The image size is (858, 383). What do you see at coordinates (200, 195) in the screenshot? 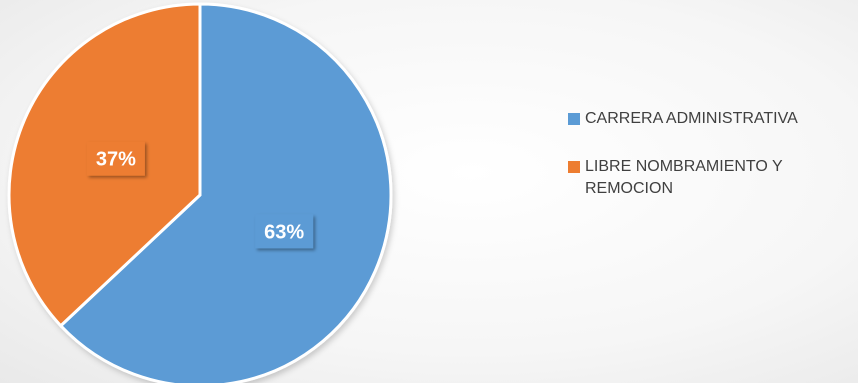
I see `pie-data-labels: 63% 37%` at bounding box center [200, 195].